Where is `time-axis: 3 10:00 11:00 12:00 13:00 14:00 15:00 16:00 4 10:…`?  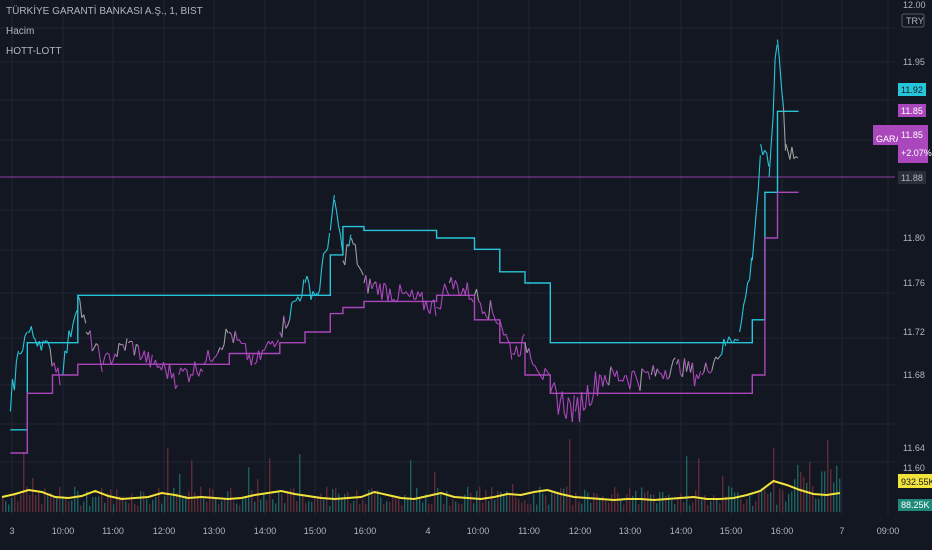 time-axis: 3 10:00 11:00 12:00 13:00 14:00 15:00 16:00 4 10:… is located at coordinates (454, 531).